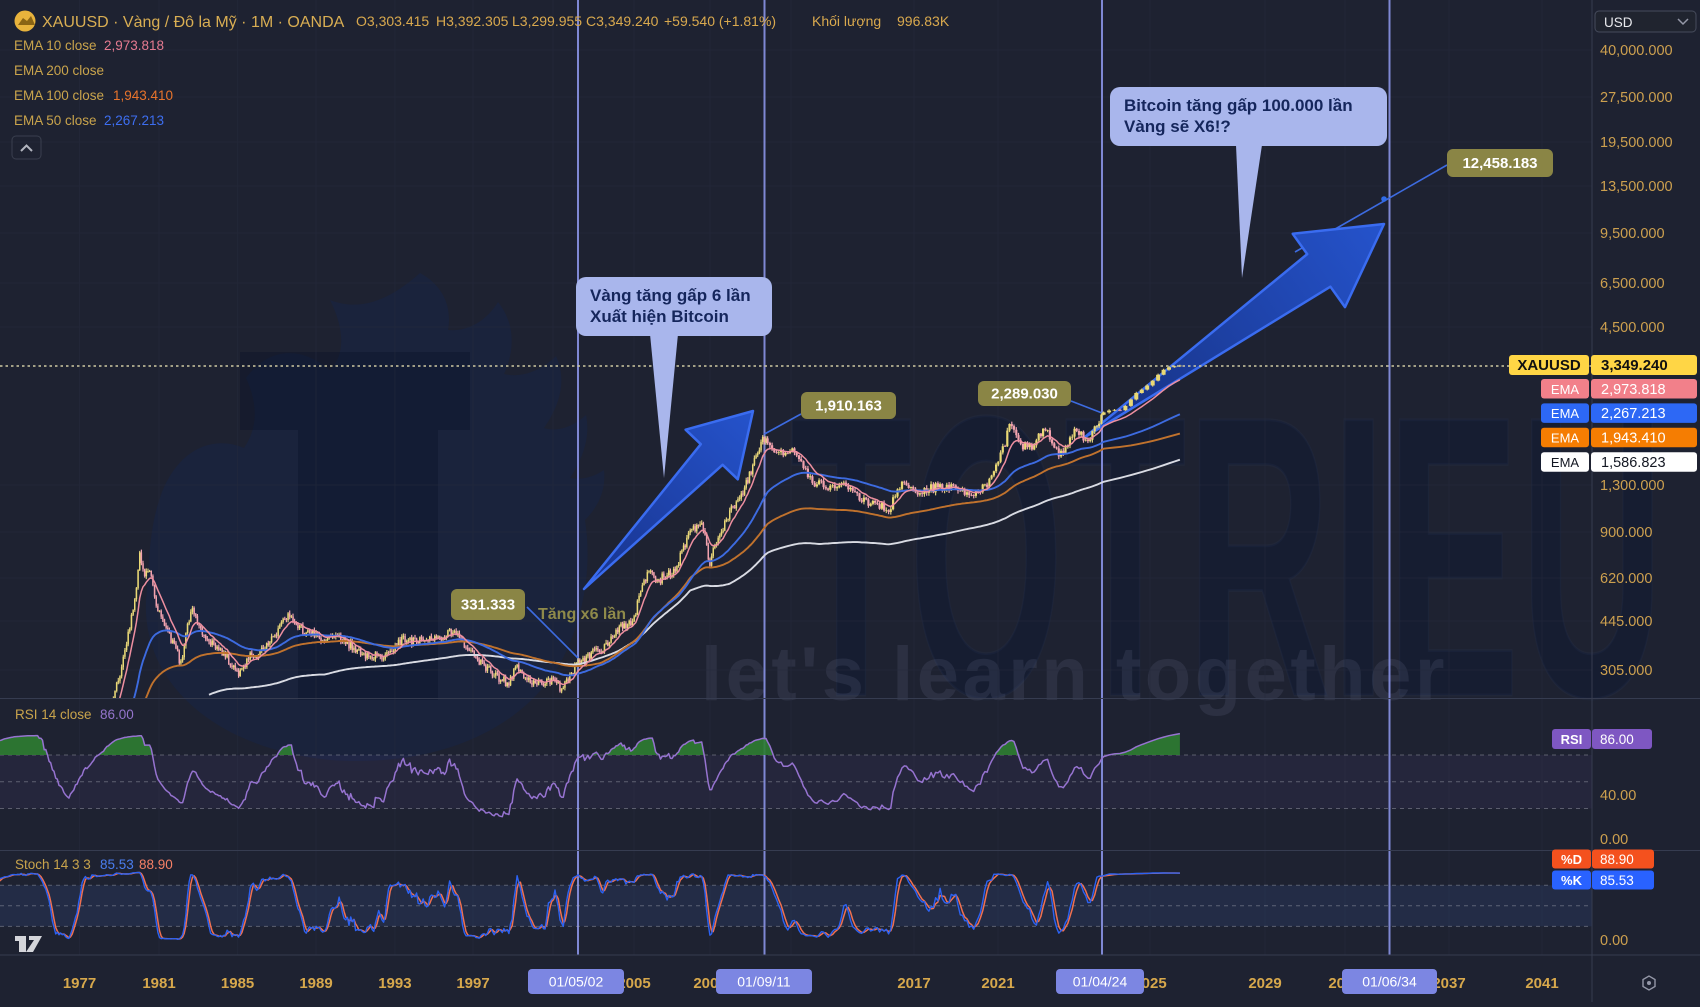 The width and height of the screenshot is (1700, 1007). What do you see at coordinates (622, 21) in the screenshot?
I see `svg-text: C3,349.240` at bounding box center [622, 21].